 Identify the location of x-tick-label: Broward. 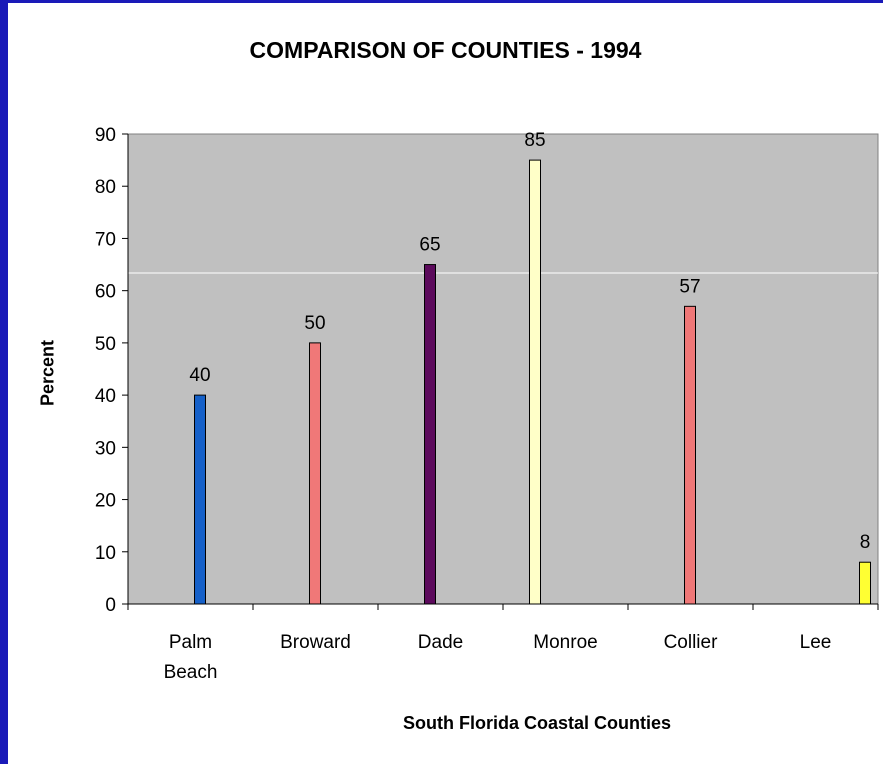
(315, 642).